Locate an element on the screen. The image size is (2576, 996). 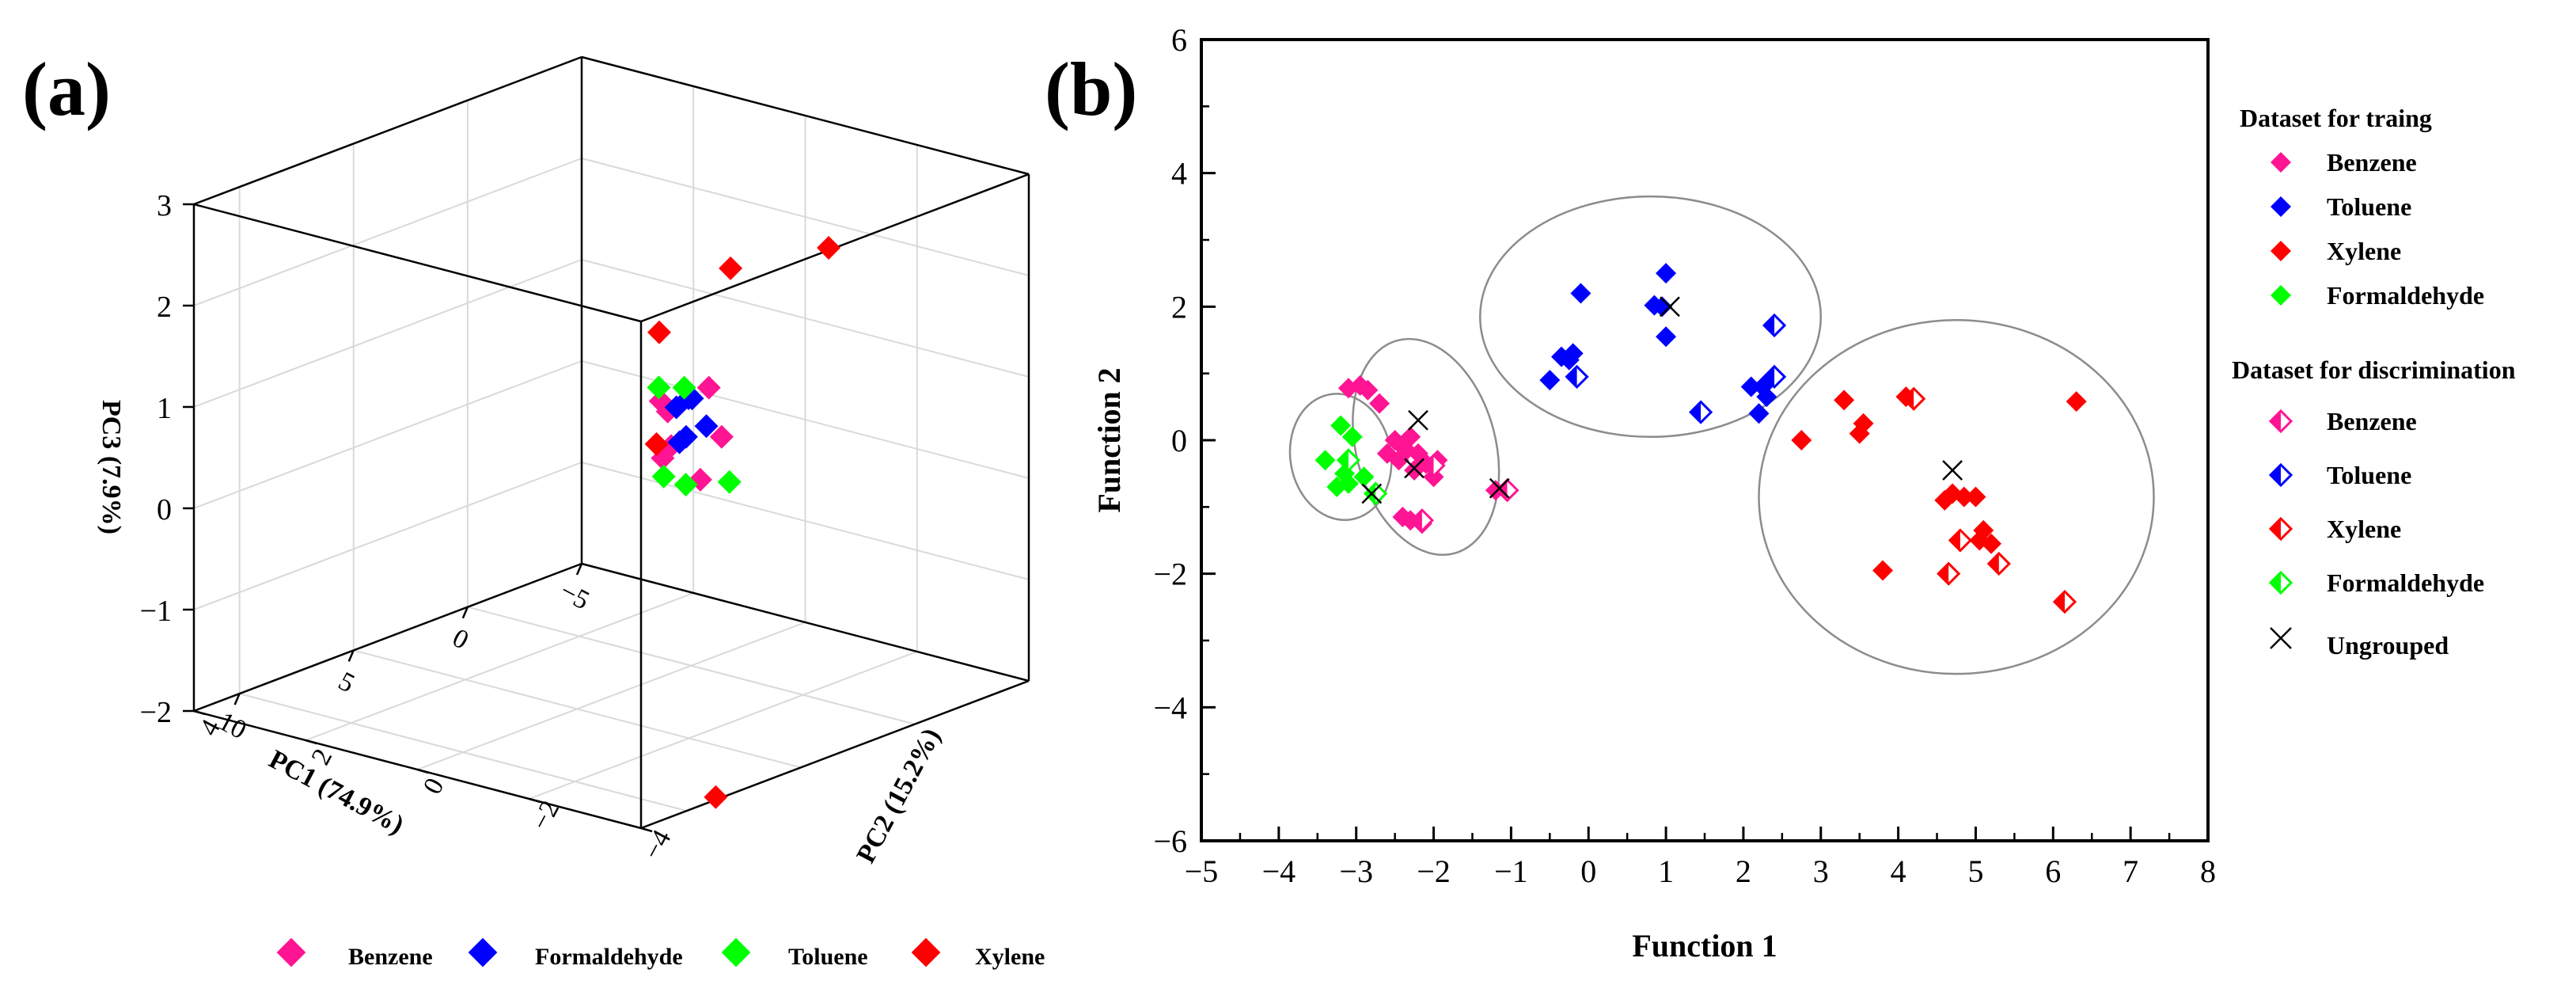
x-tick-label: 8 is located at coordinates (2208, 871).